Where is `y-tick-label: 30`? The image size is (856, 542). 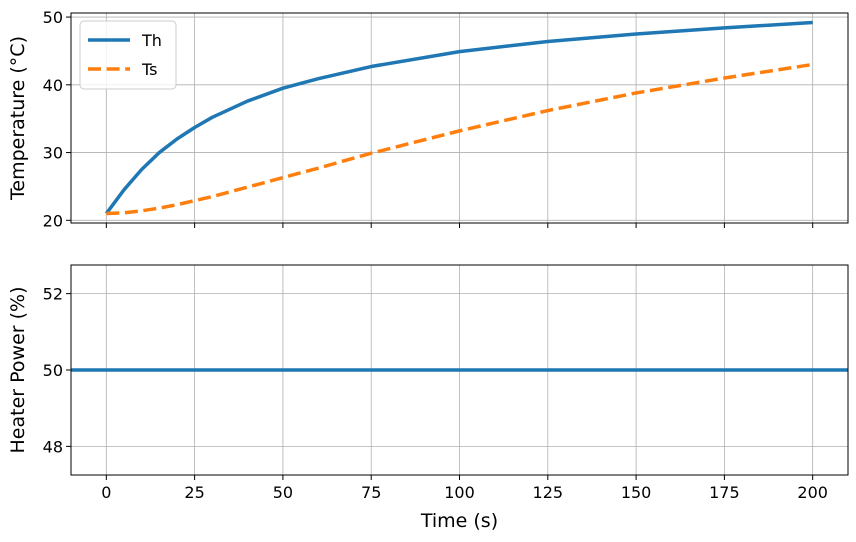 y-tick-label: 30 is located at coordinates (53, 153).